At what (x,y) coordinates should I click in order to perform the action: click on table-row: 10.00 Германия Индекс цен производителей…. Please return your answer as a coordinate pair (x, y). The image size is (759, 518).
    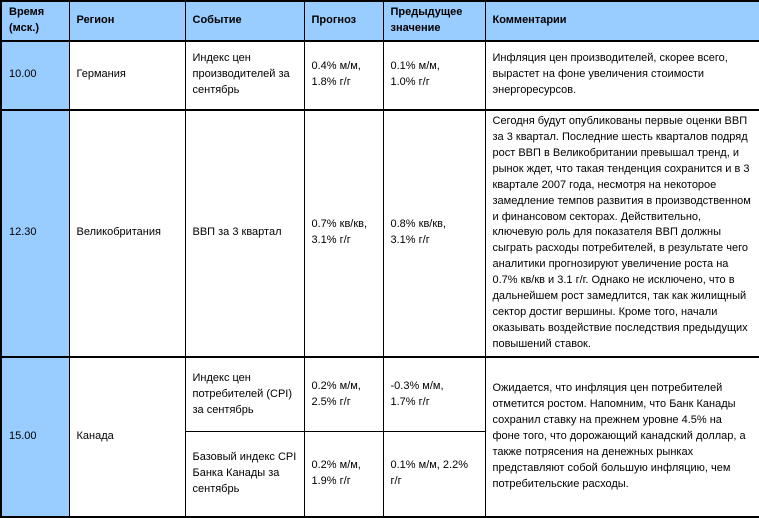
    Looking at the image, I should click on (379, 75).